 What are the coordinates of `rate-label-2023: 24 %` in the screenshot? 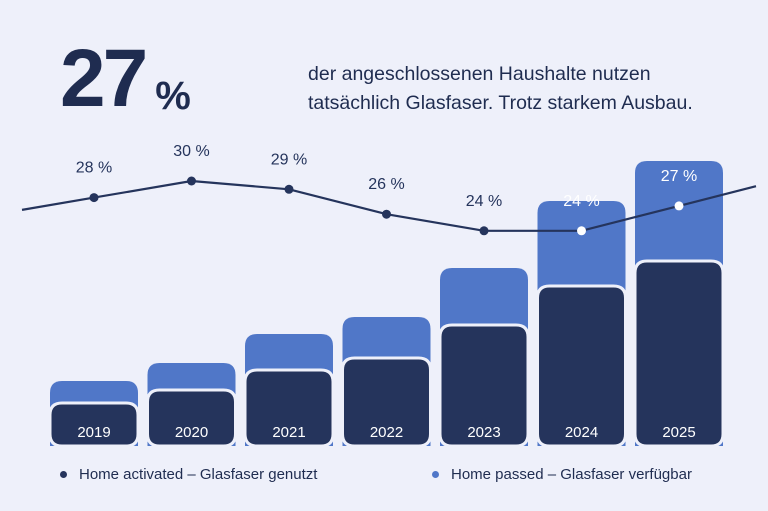 It's located at (484, 201).